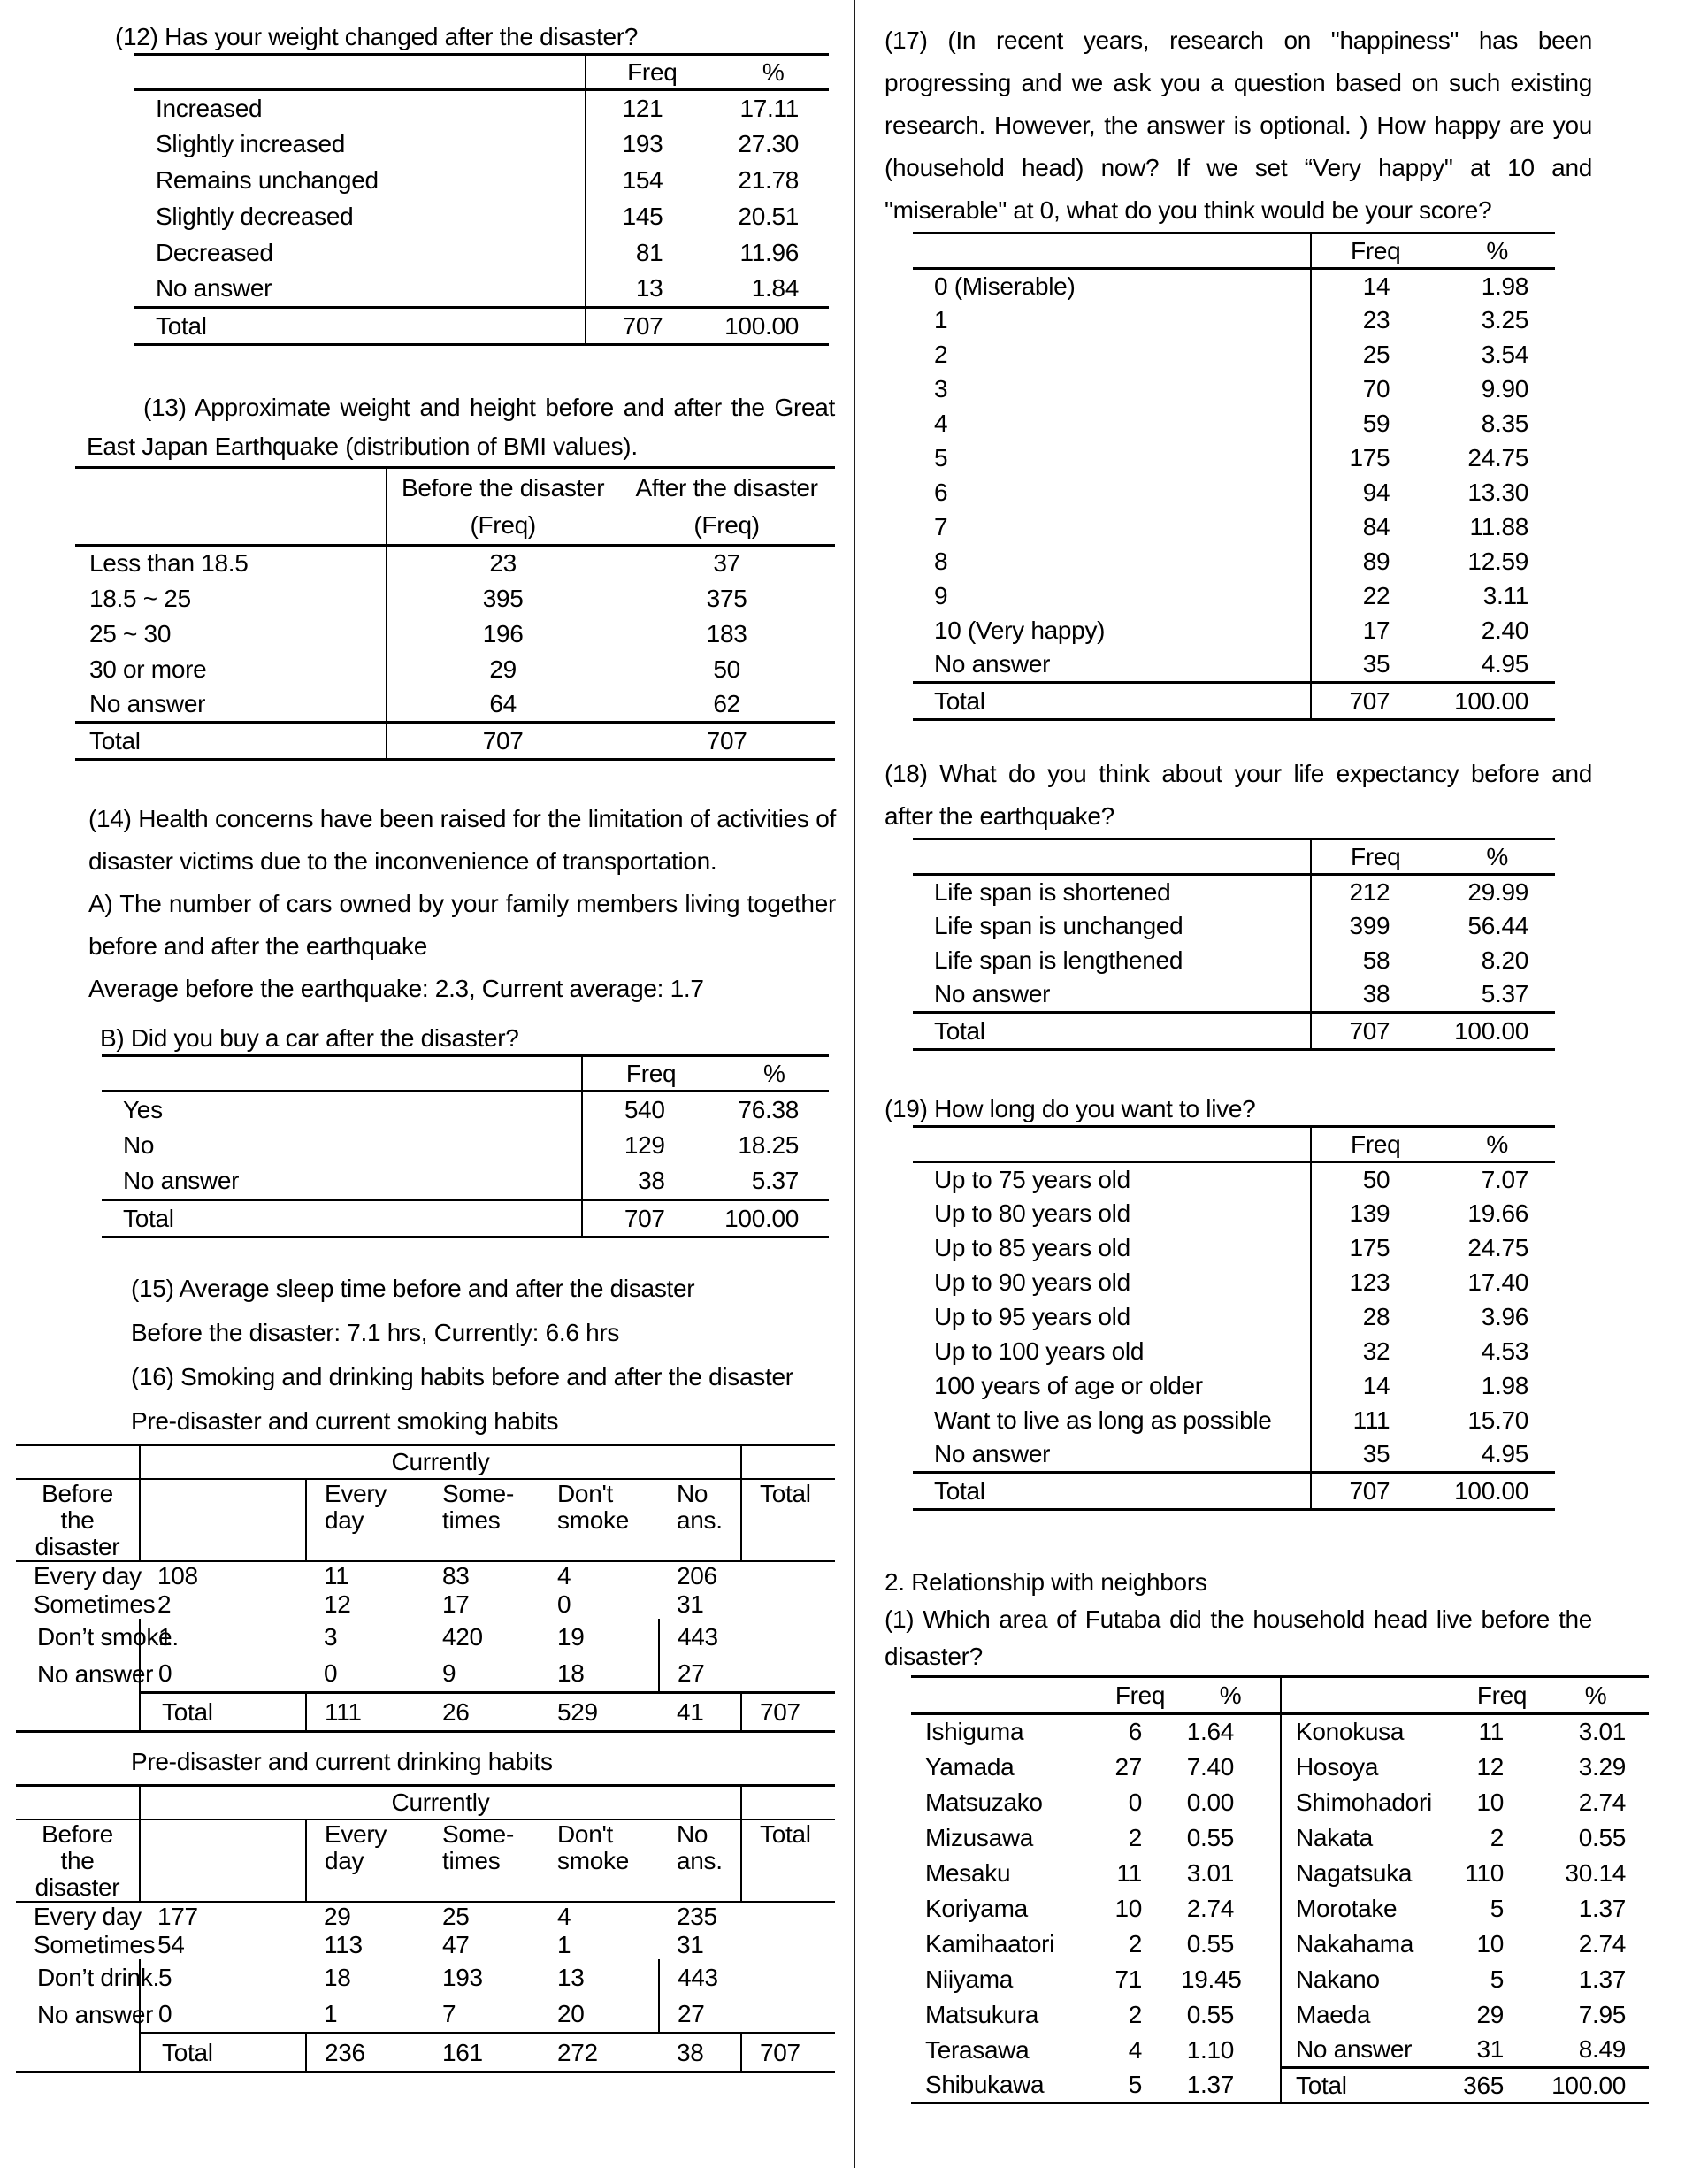  What do you see at coordinates (697, 1916) in the screenshot?
I see `table-cell: 235` at bounding box center [697, 1916].